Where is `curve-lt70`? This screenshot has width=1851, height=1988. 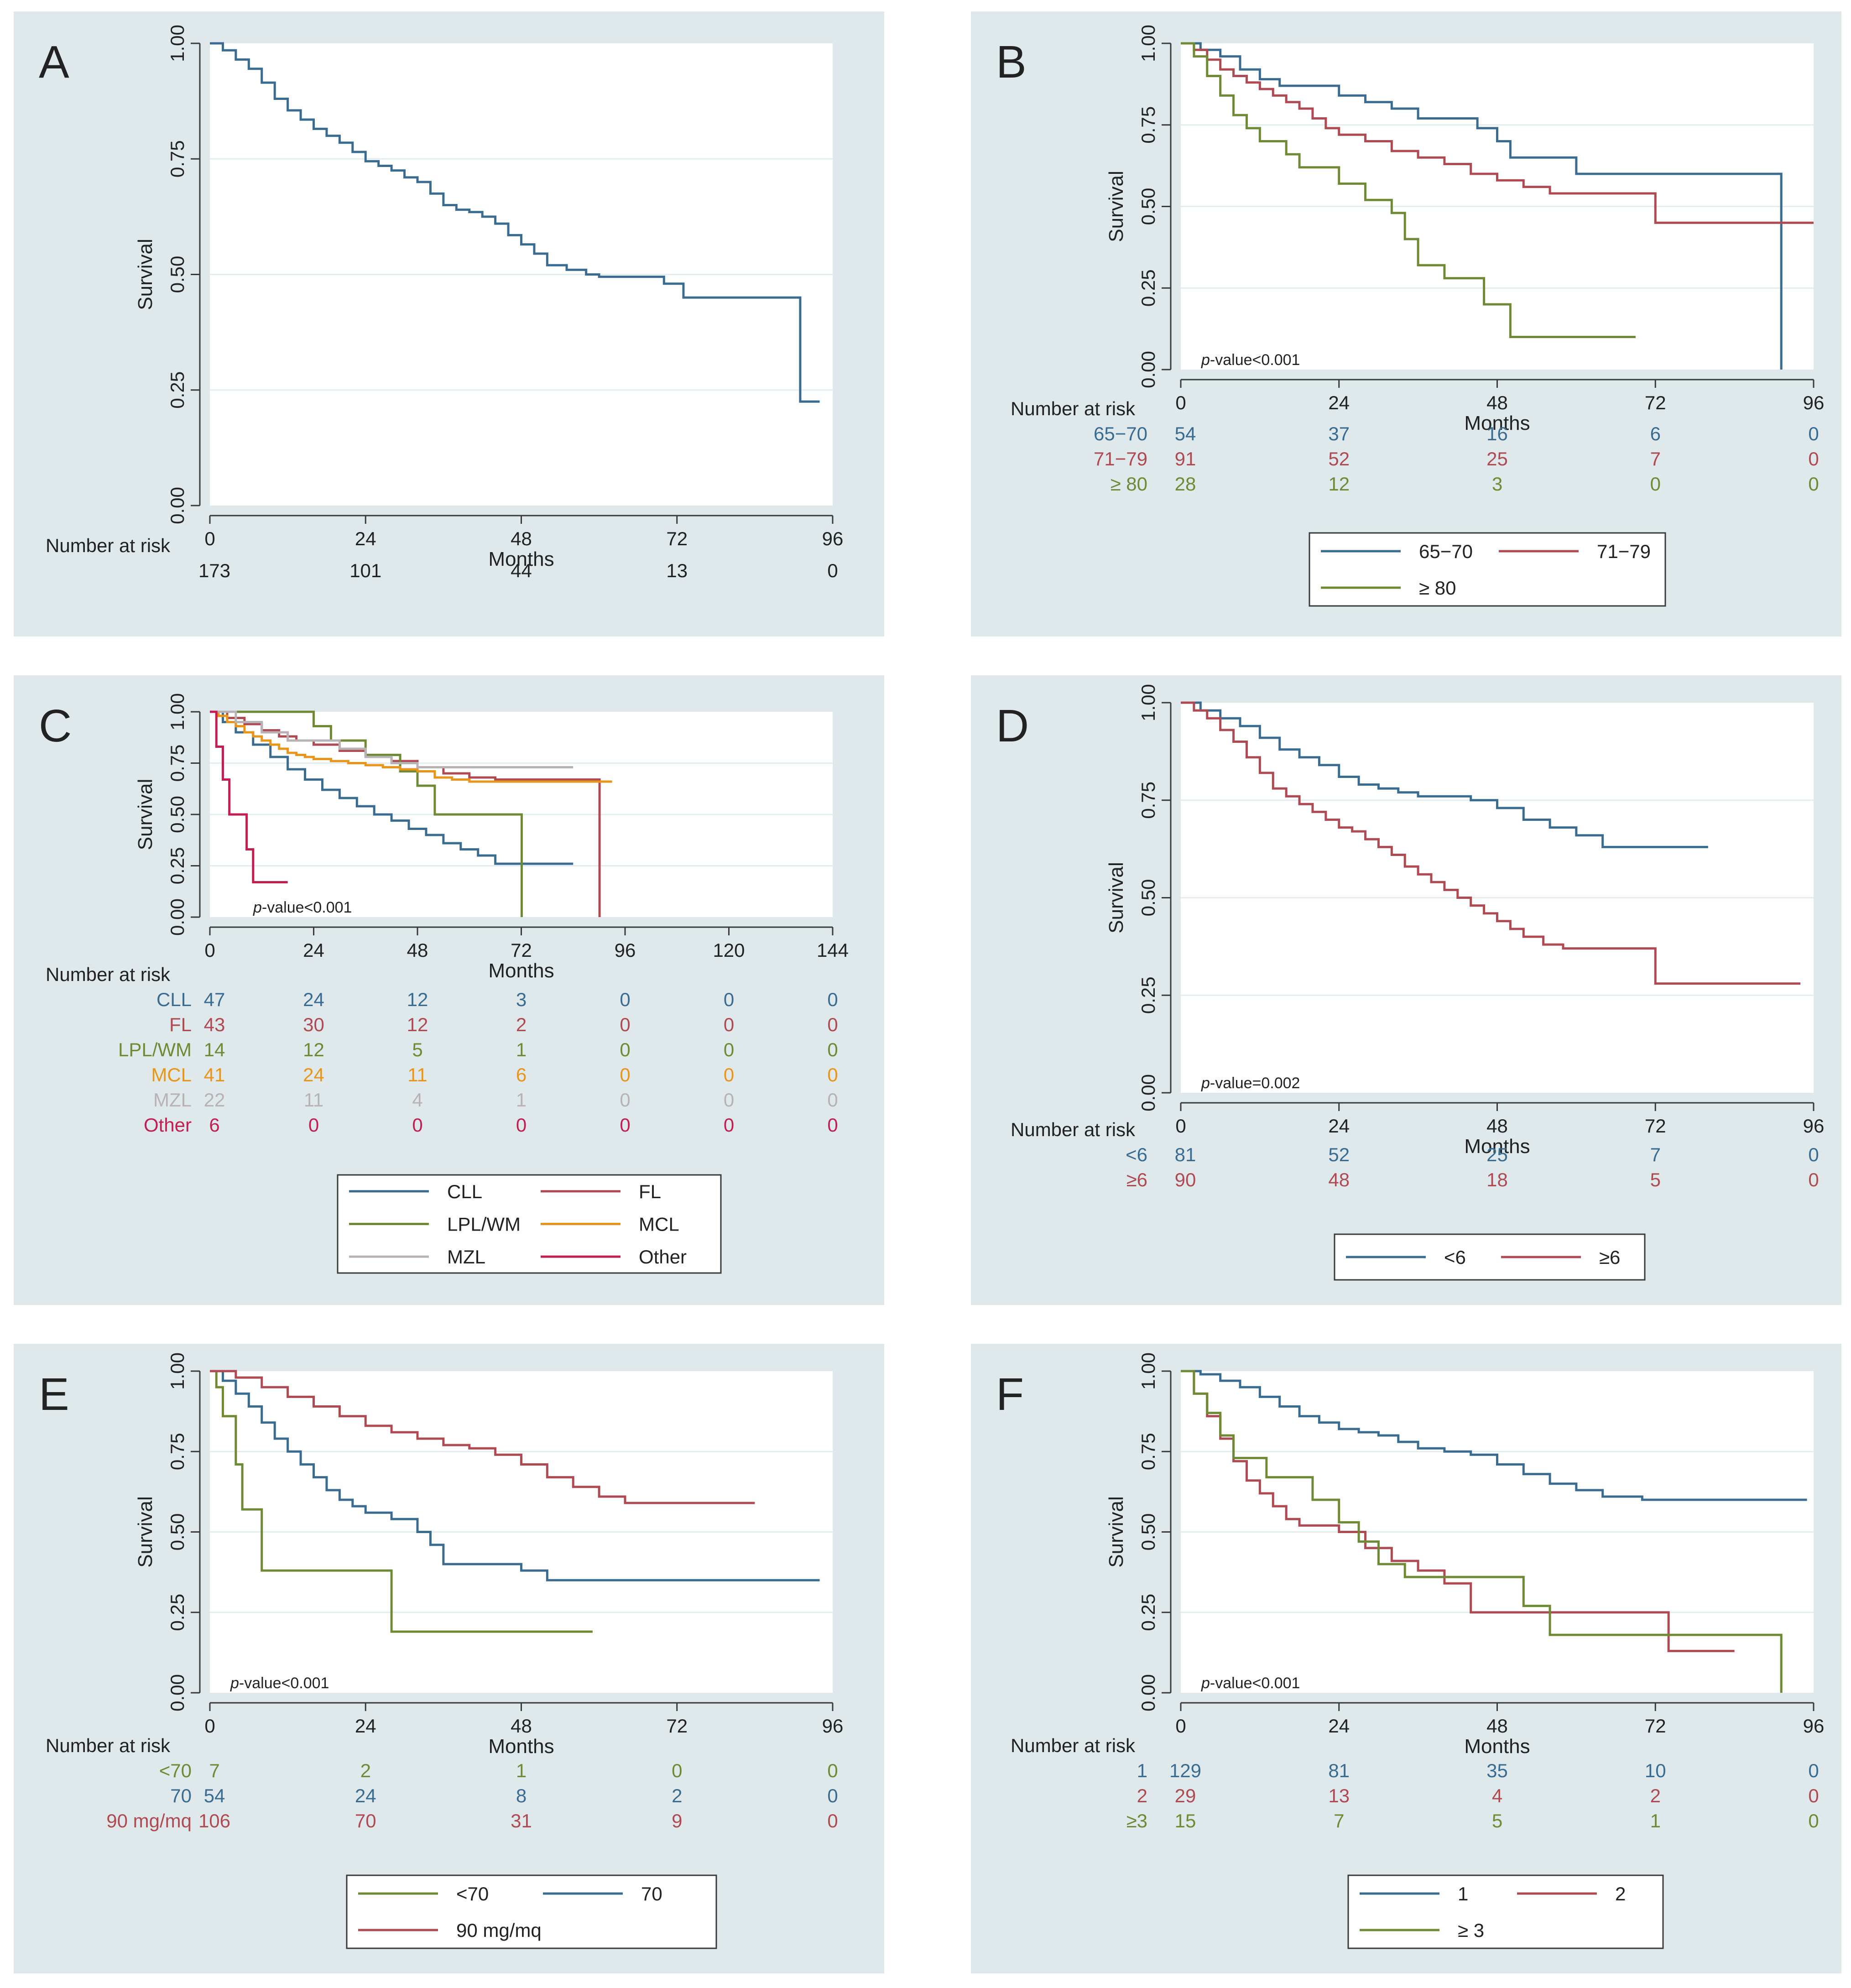 curve-lt70 is located at coordinates (401, 1502).